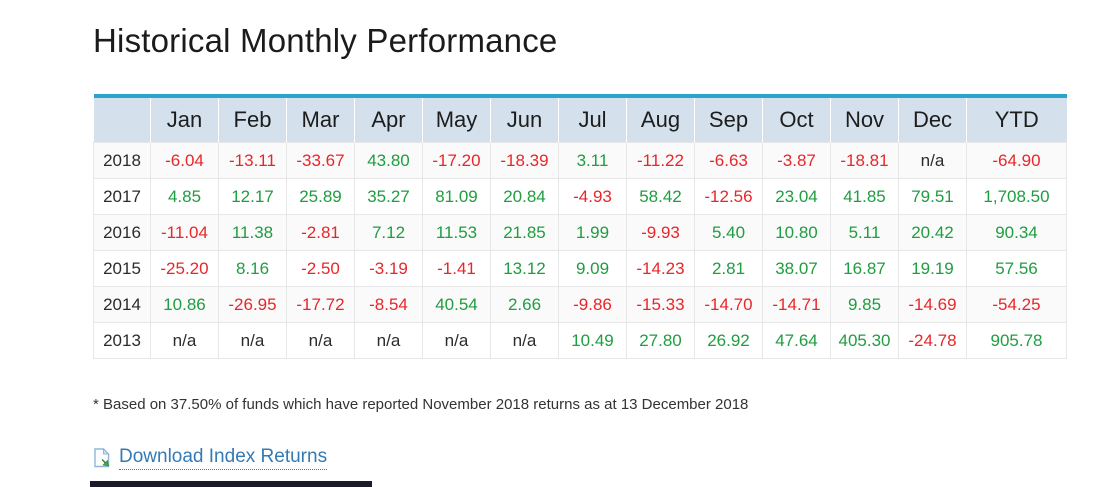 This screenshot has height=487, width=1100. What do you see at coordinates (223, 458) in the screenshot?
I see `download-index-returns-link: Download Index Returns` at bounding box center [223, 458].